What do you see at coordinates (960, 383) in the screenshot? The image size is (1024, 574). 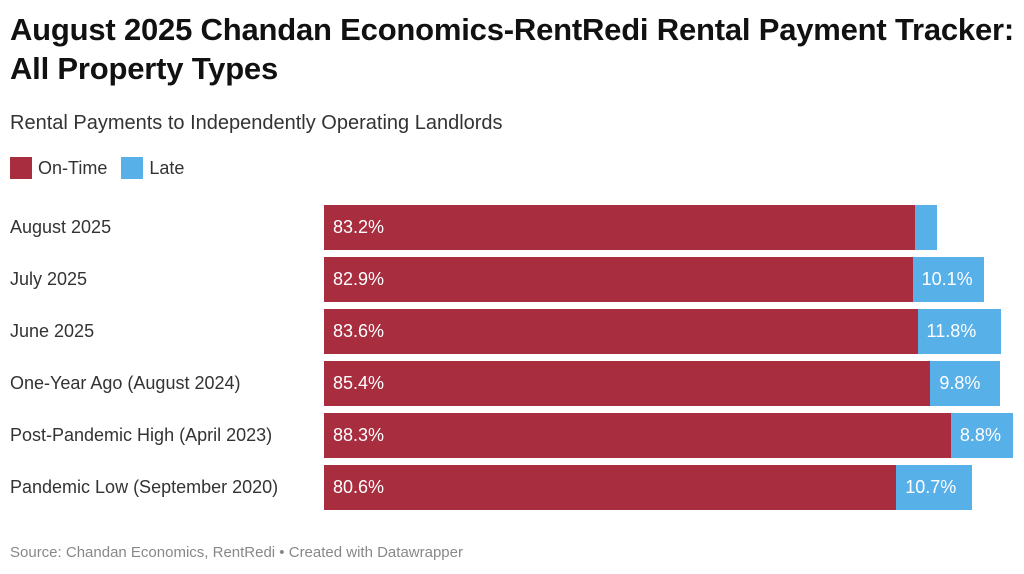 I see `late-data-label: 9.8%` at bounding box center [960, 383].